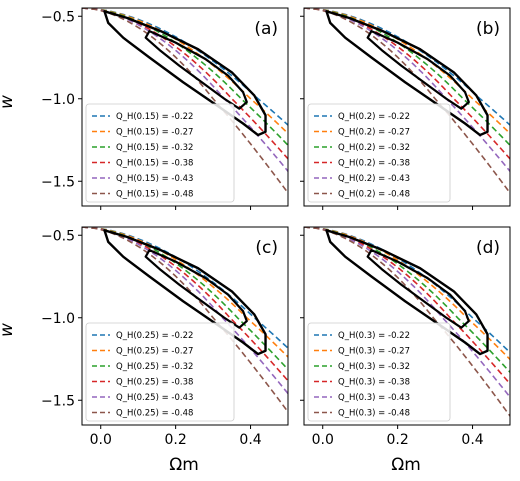 The height and width of the screenshot is (481, 520). I want to click on contours-c, so click(185, 292).